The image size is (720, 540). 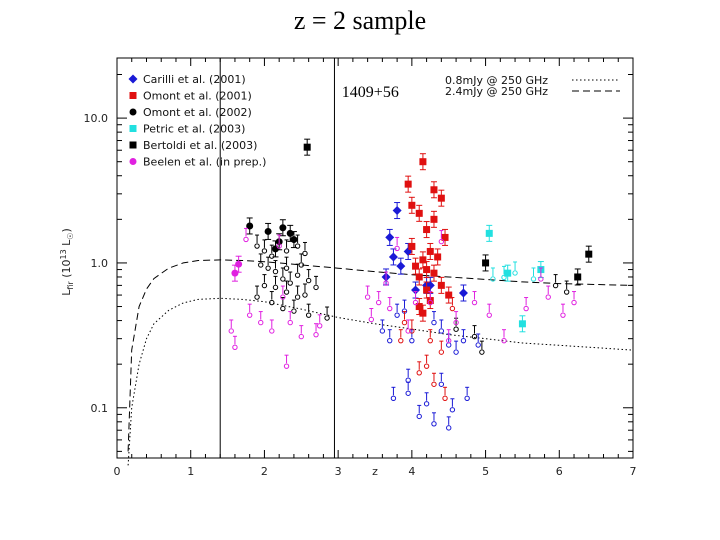 I want to click on y-axis-label: Lfir (1013 L☉), so click(x=67, y=262).